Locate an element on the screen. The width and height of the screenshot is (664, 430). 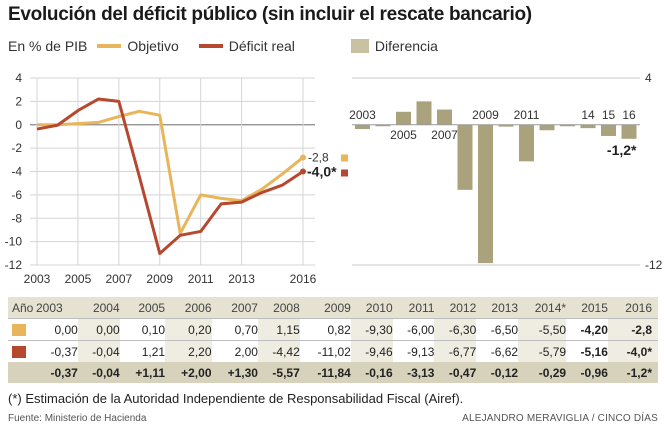
table-cell: +2,00 is located at coordinates (188, 372).